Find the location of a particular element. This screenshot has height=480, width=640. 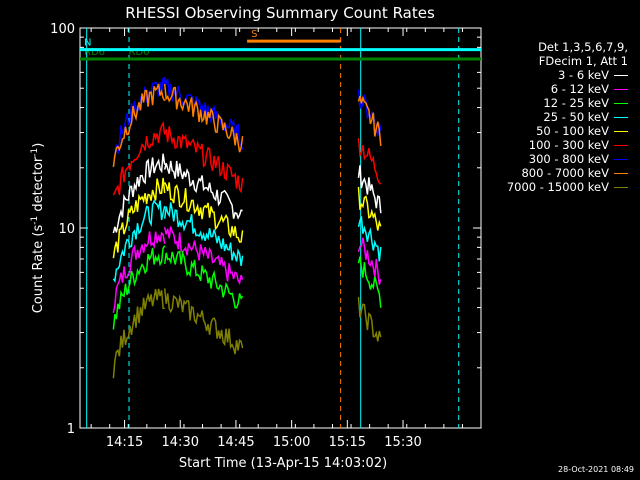

legend-entry-label: 300 - 800 keV is located at coordinates (568, 159).